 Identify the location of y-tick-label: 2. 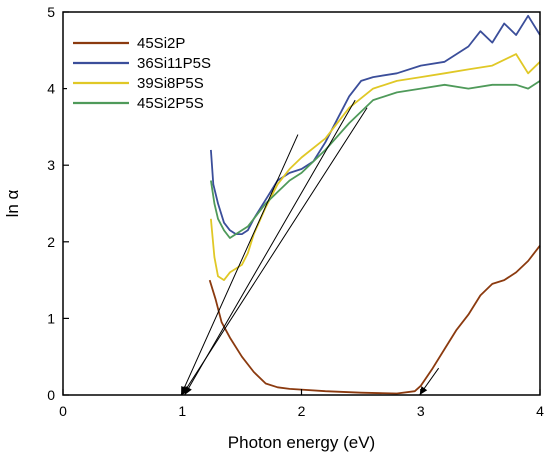
(51, 242).